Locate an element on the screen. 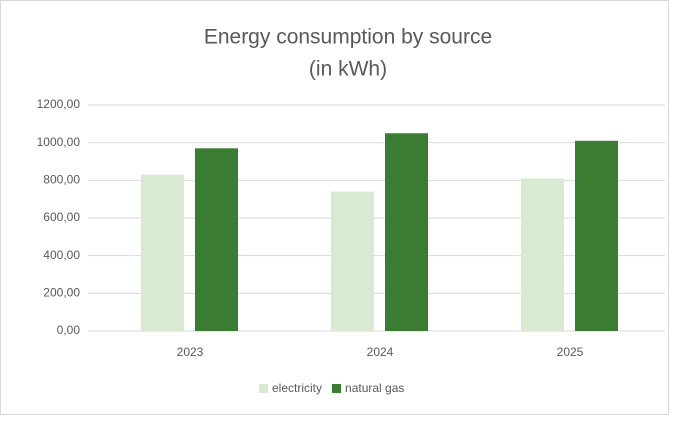  chart-subtitle: (in kWh) is located at coordinates (348, 69).